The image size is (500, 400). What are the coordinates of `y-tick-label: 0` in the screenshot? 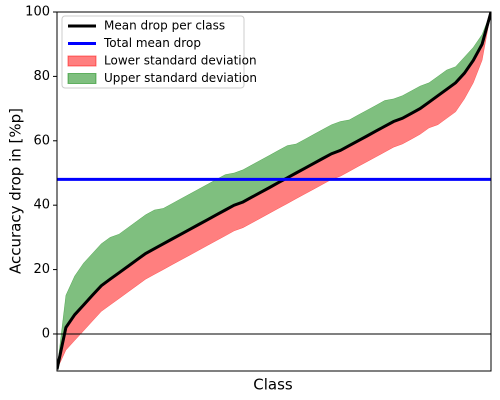 It's located at (46, 333).